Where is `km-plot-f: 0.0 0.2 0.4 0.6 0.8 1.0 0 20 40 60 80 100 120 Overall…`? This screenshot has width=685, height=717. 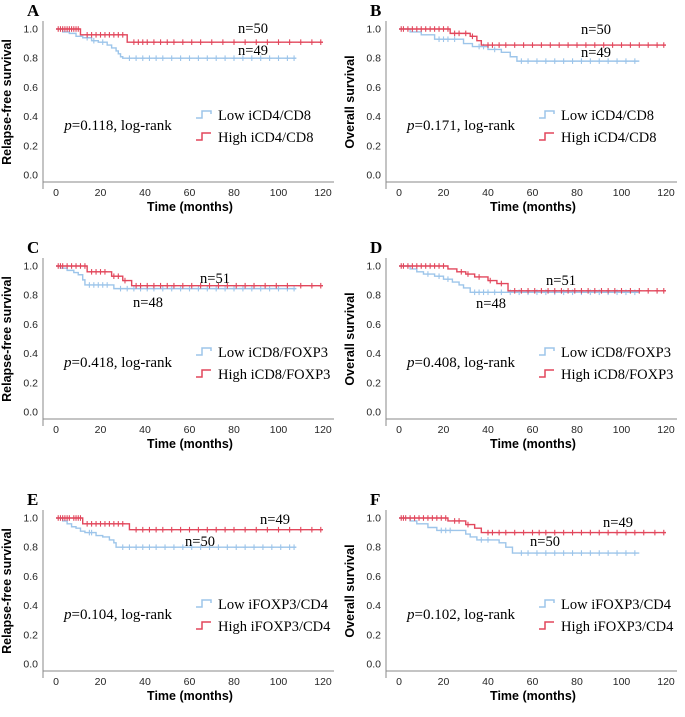 km-plot-f: 0.0 0.2 0.4 0.6 0.8 1.0 0 20 40 60 80 100 120 Overall… is located at coordinates (510, 606).